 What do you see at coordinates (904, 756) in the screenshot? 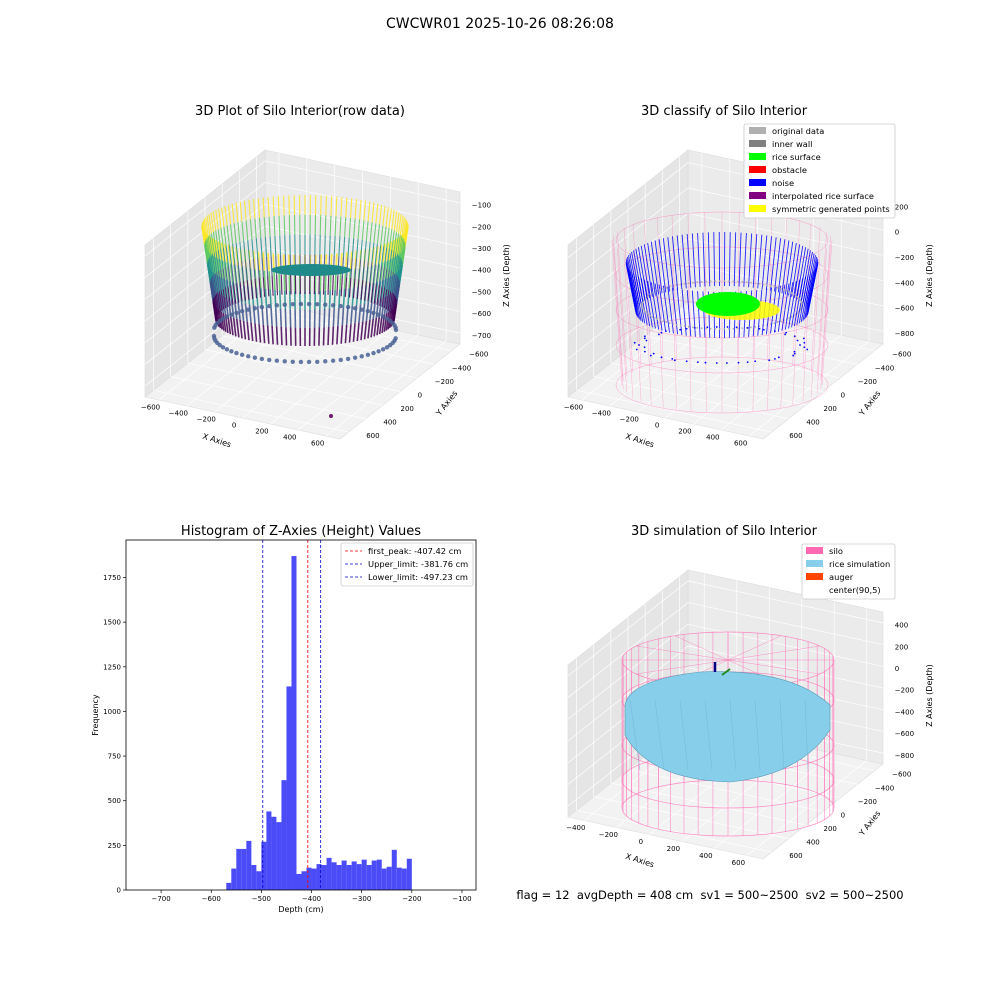
I see `plot4-z-tick: −800` at bounding box center [904, 756].